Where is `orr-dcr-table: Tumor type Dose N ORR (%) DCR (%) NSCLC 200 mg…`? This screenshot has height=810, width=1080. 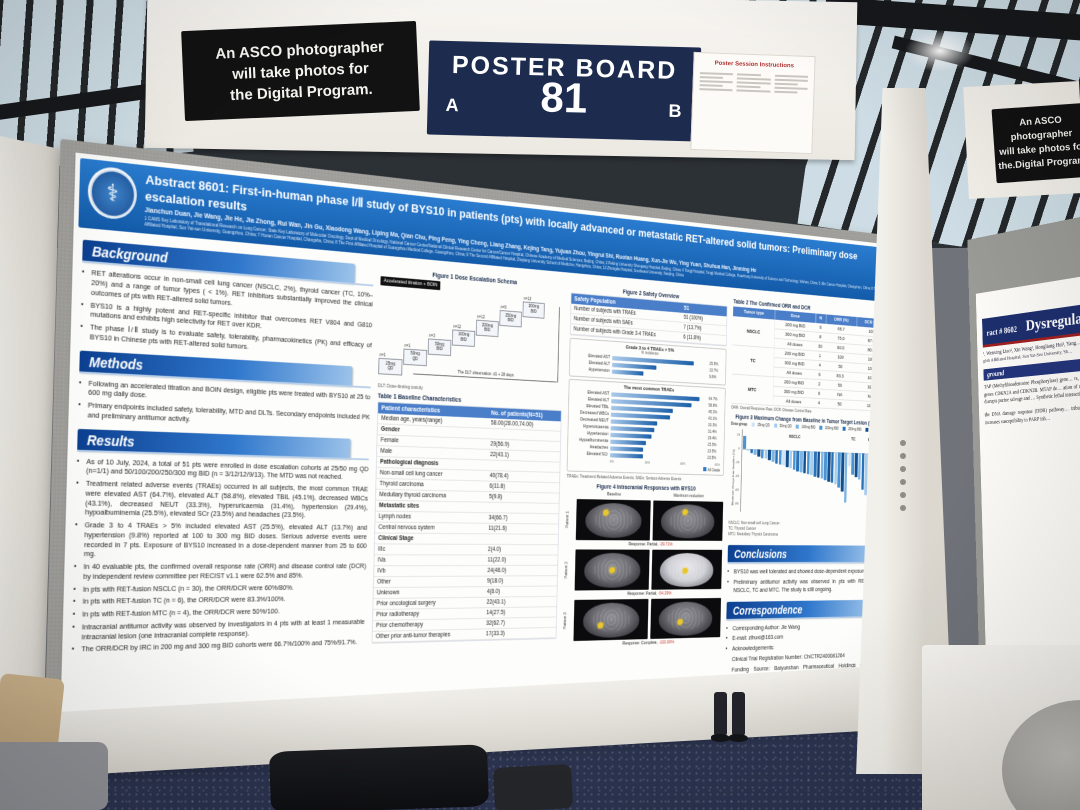
orr-dcr-table: Tumor type Dose N ORR (%) DCR (%) NSCLC 200 mg… is located at coordinates (809, 359).